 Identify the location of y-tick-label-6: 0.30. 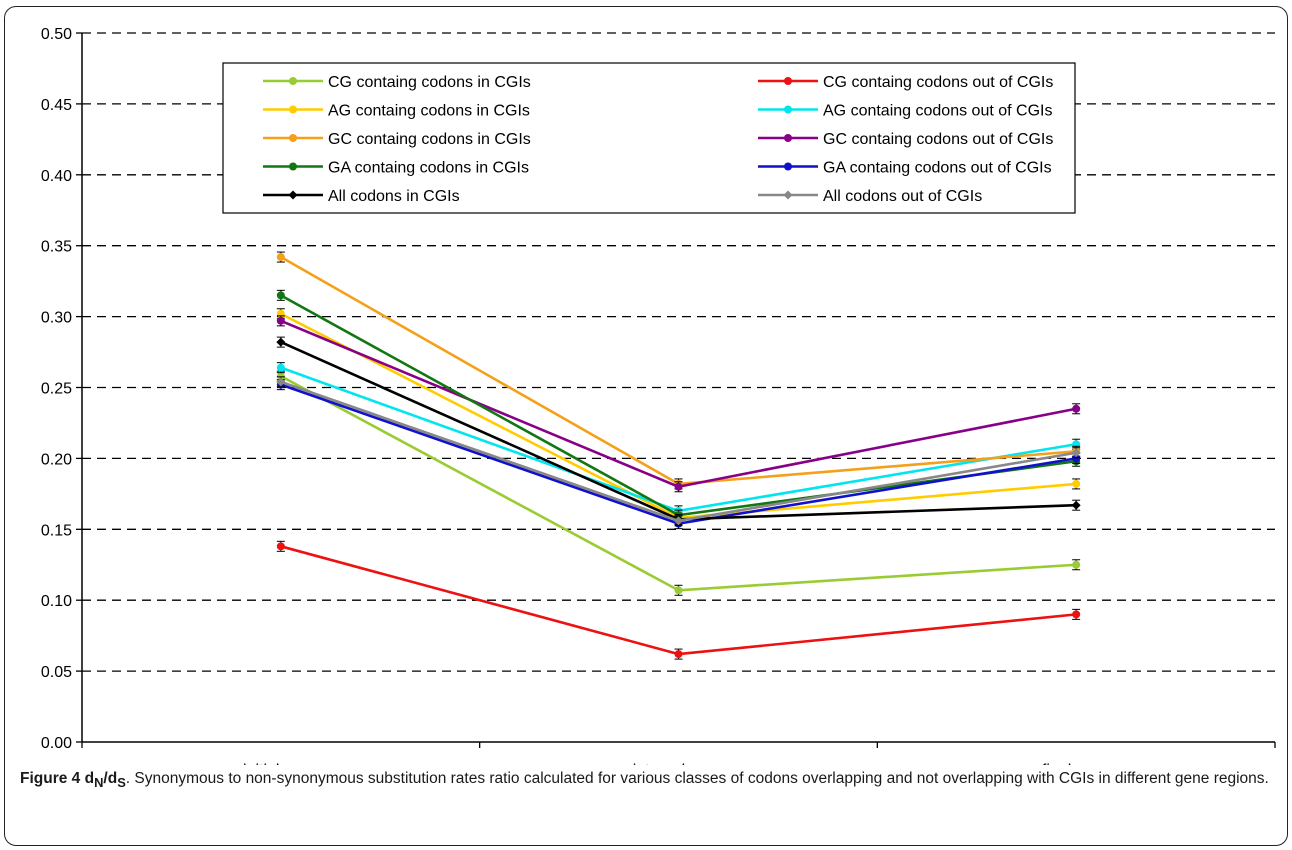
(56, 318).